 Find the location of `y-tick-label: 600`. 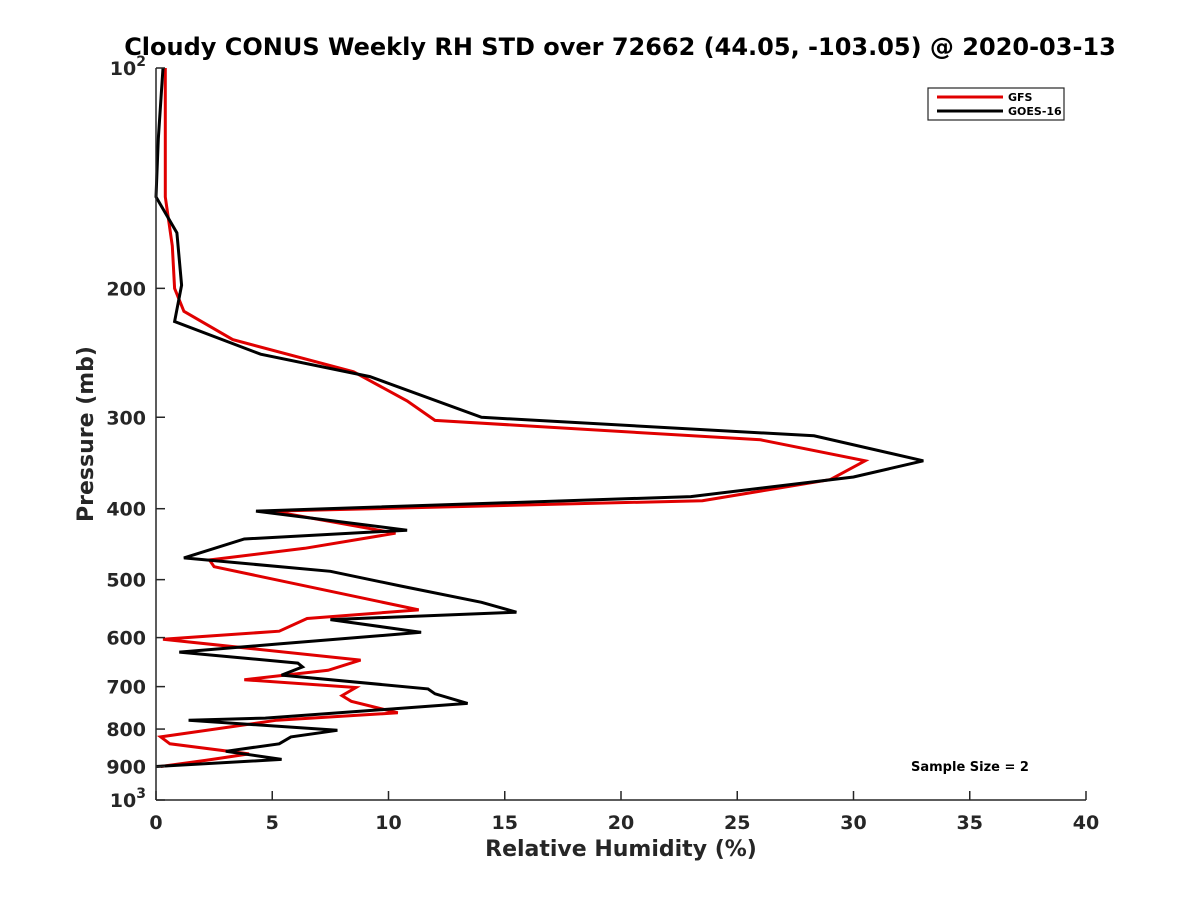

y-tick-label: 600 is located at coordinates (126, 639).